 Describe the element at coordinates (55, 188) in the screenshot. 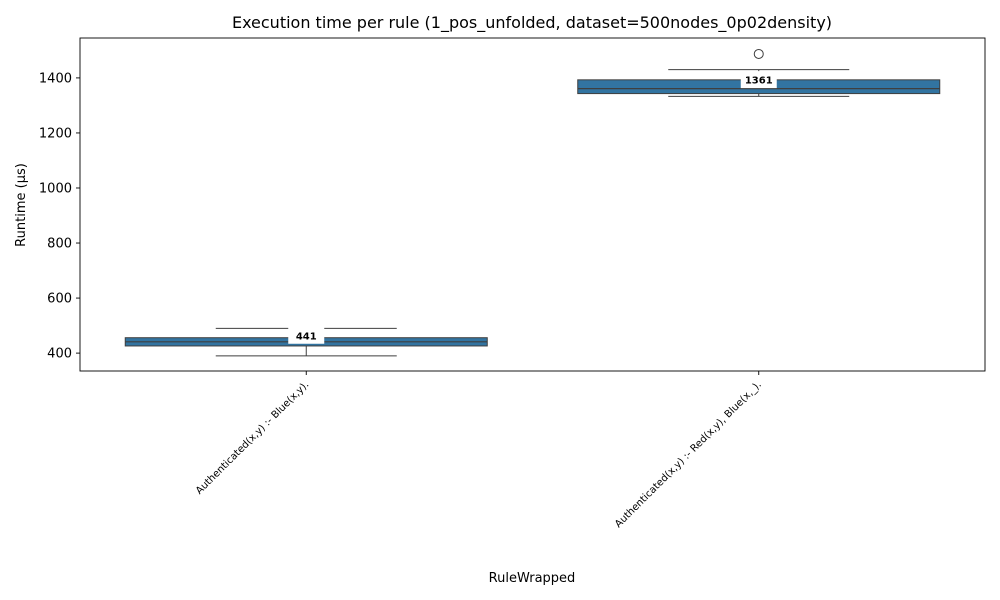

I see `y-tick-label: 1000` at that location.